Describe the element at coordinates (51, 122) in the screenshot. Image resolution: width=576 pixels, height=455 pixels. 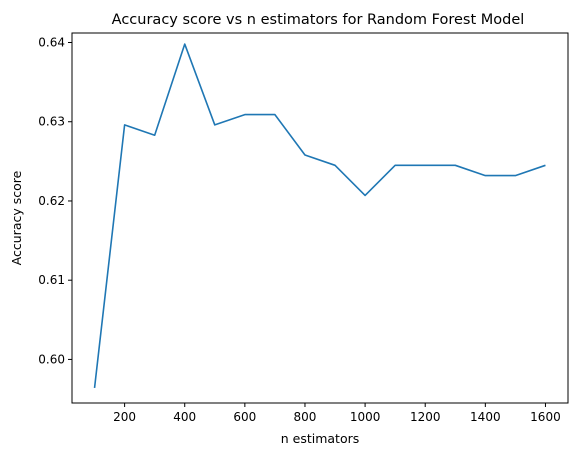
I see `y-tick-label: 0.63` at that location.